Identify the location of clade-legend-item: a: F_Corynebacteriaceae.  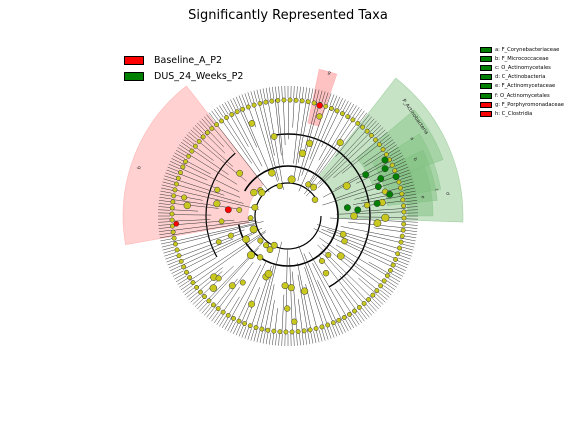
(522, 49).